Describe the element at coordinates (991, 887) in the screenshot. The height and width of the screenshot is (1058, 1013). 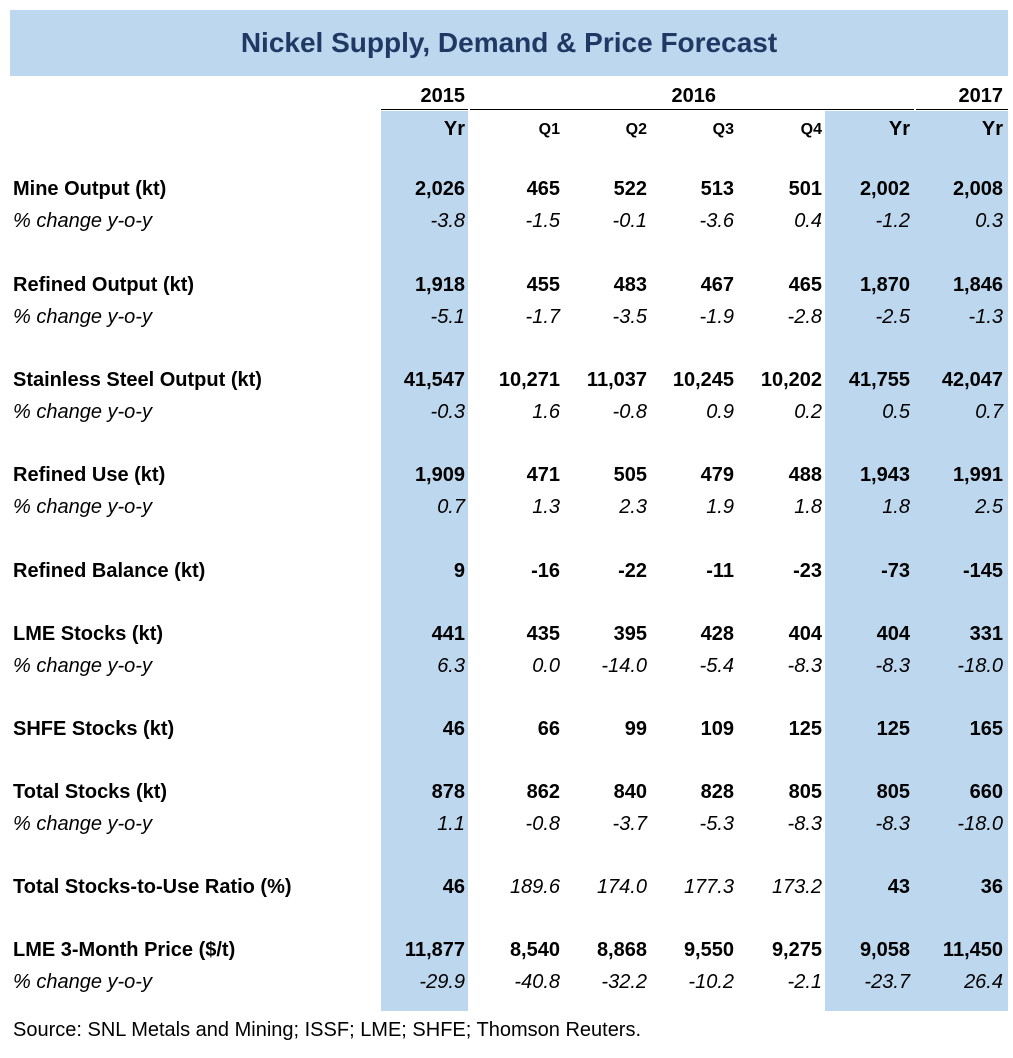
I see `table-cell: 36` at that location.